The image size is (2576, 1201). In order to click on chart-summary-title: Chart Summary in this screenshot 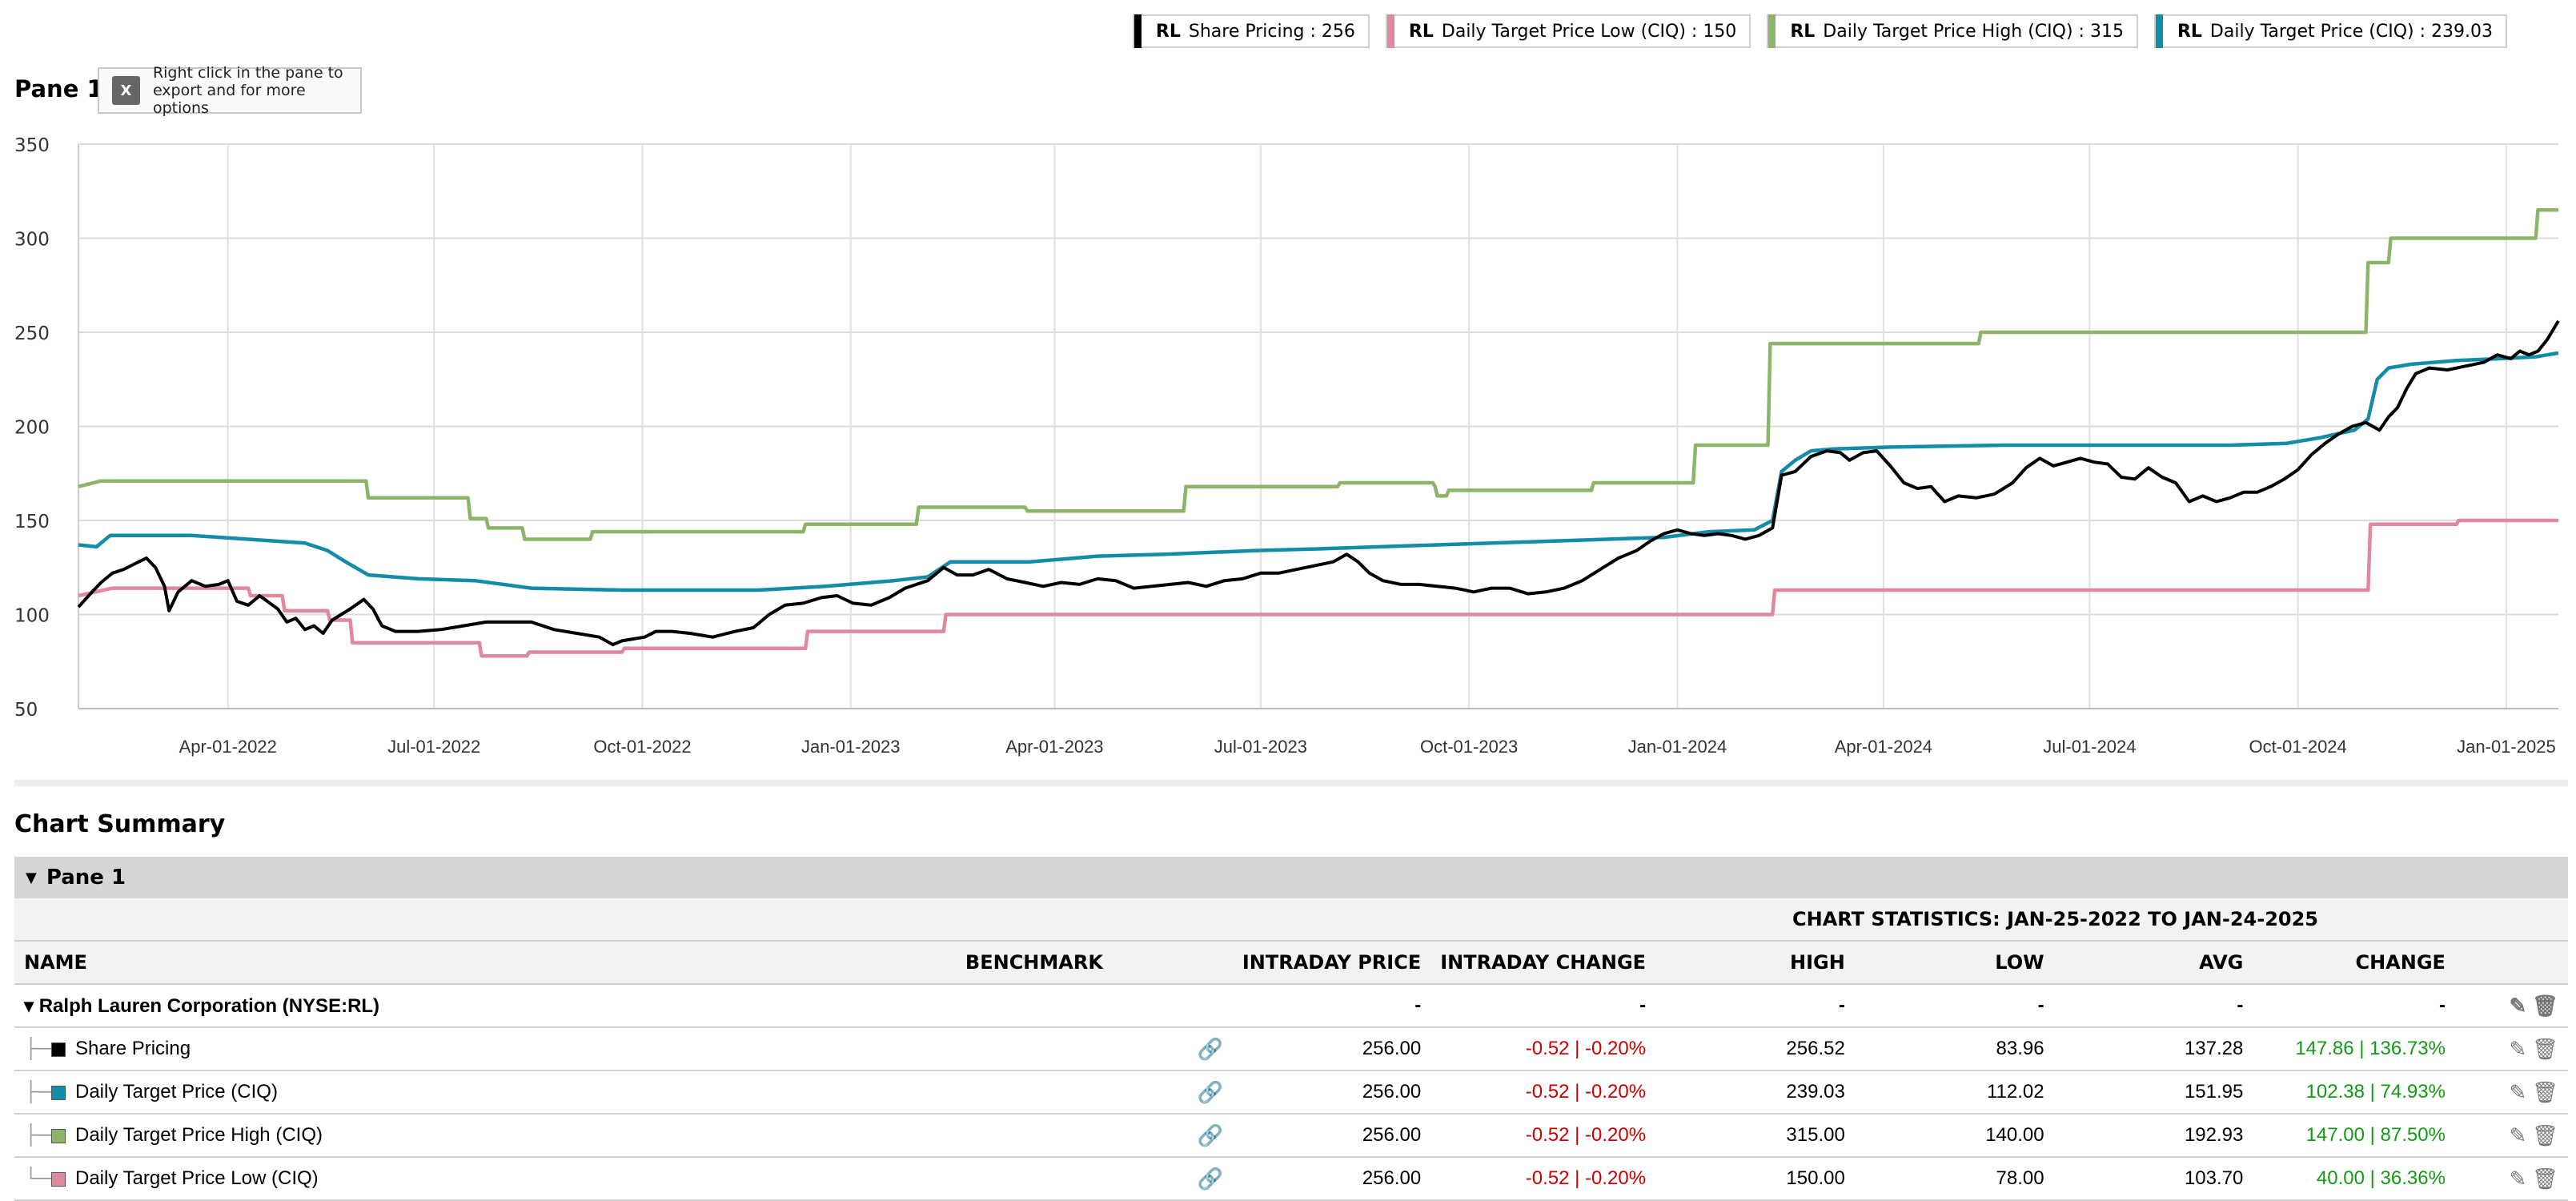, I will do `click(120, 824)`.